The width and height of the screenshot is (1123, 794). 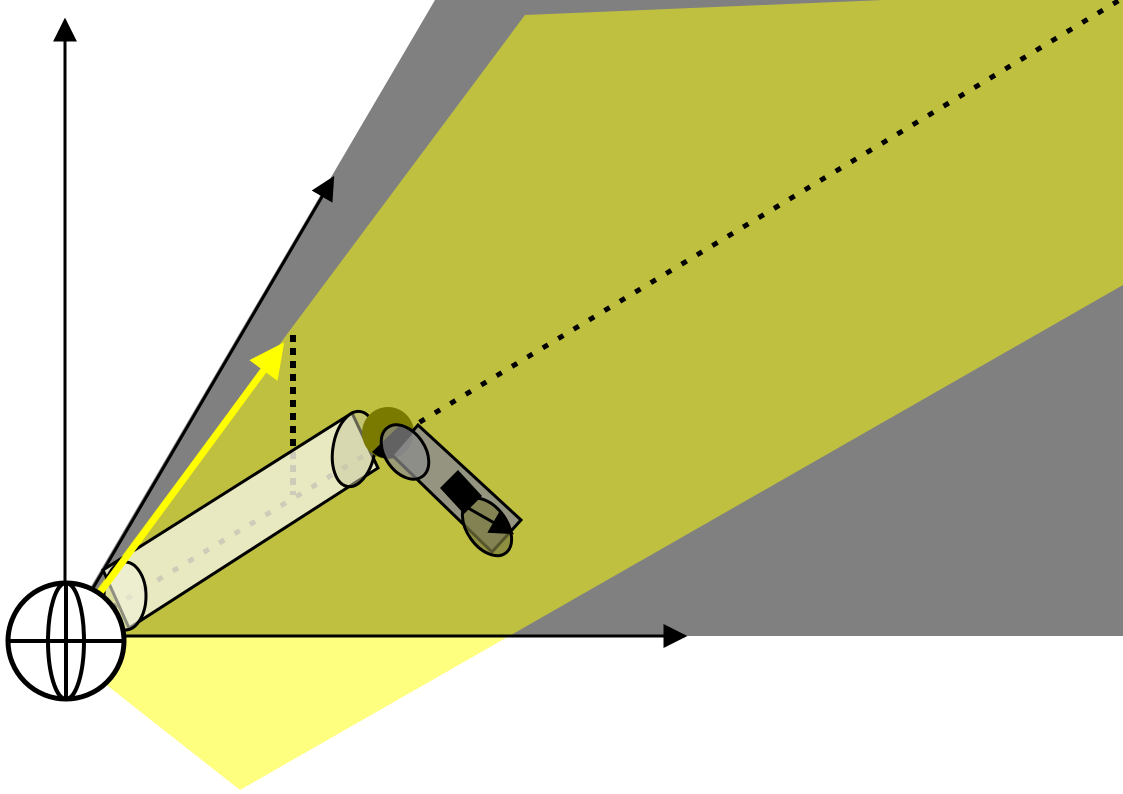 What do you see at coordinates (175, 490) in the screenshot?
I see `normal-vector-arrow` at bounding box center [175, 490].